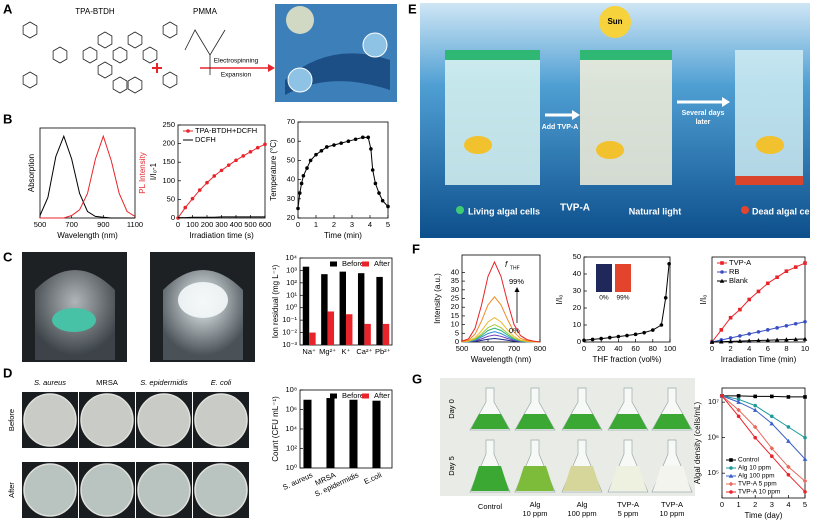  What do you see at coordinates (455, 297) in the screenshot?
I see `y-tick-label: 25` at bounding box center [455, 297].